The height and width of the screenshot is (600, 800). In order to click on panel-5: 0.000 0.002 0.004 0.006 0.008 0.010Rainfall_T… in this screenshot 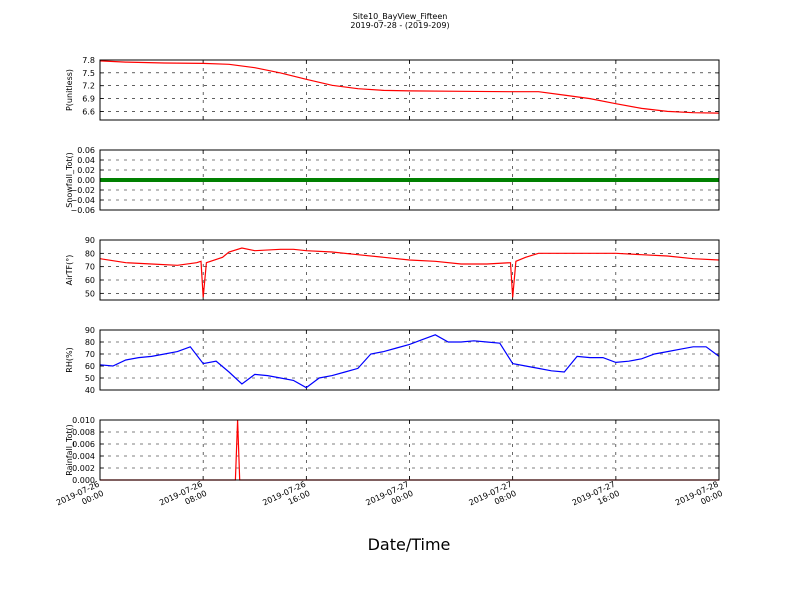, I will do `click(392, 450)`.